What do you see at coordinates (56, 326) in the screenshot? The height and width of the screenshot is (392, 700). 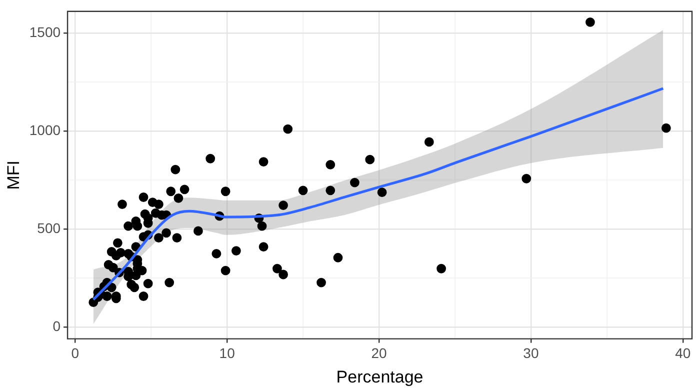 I see `y-tick-label: 0` at bounding box center [56, 326].